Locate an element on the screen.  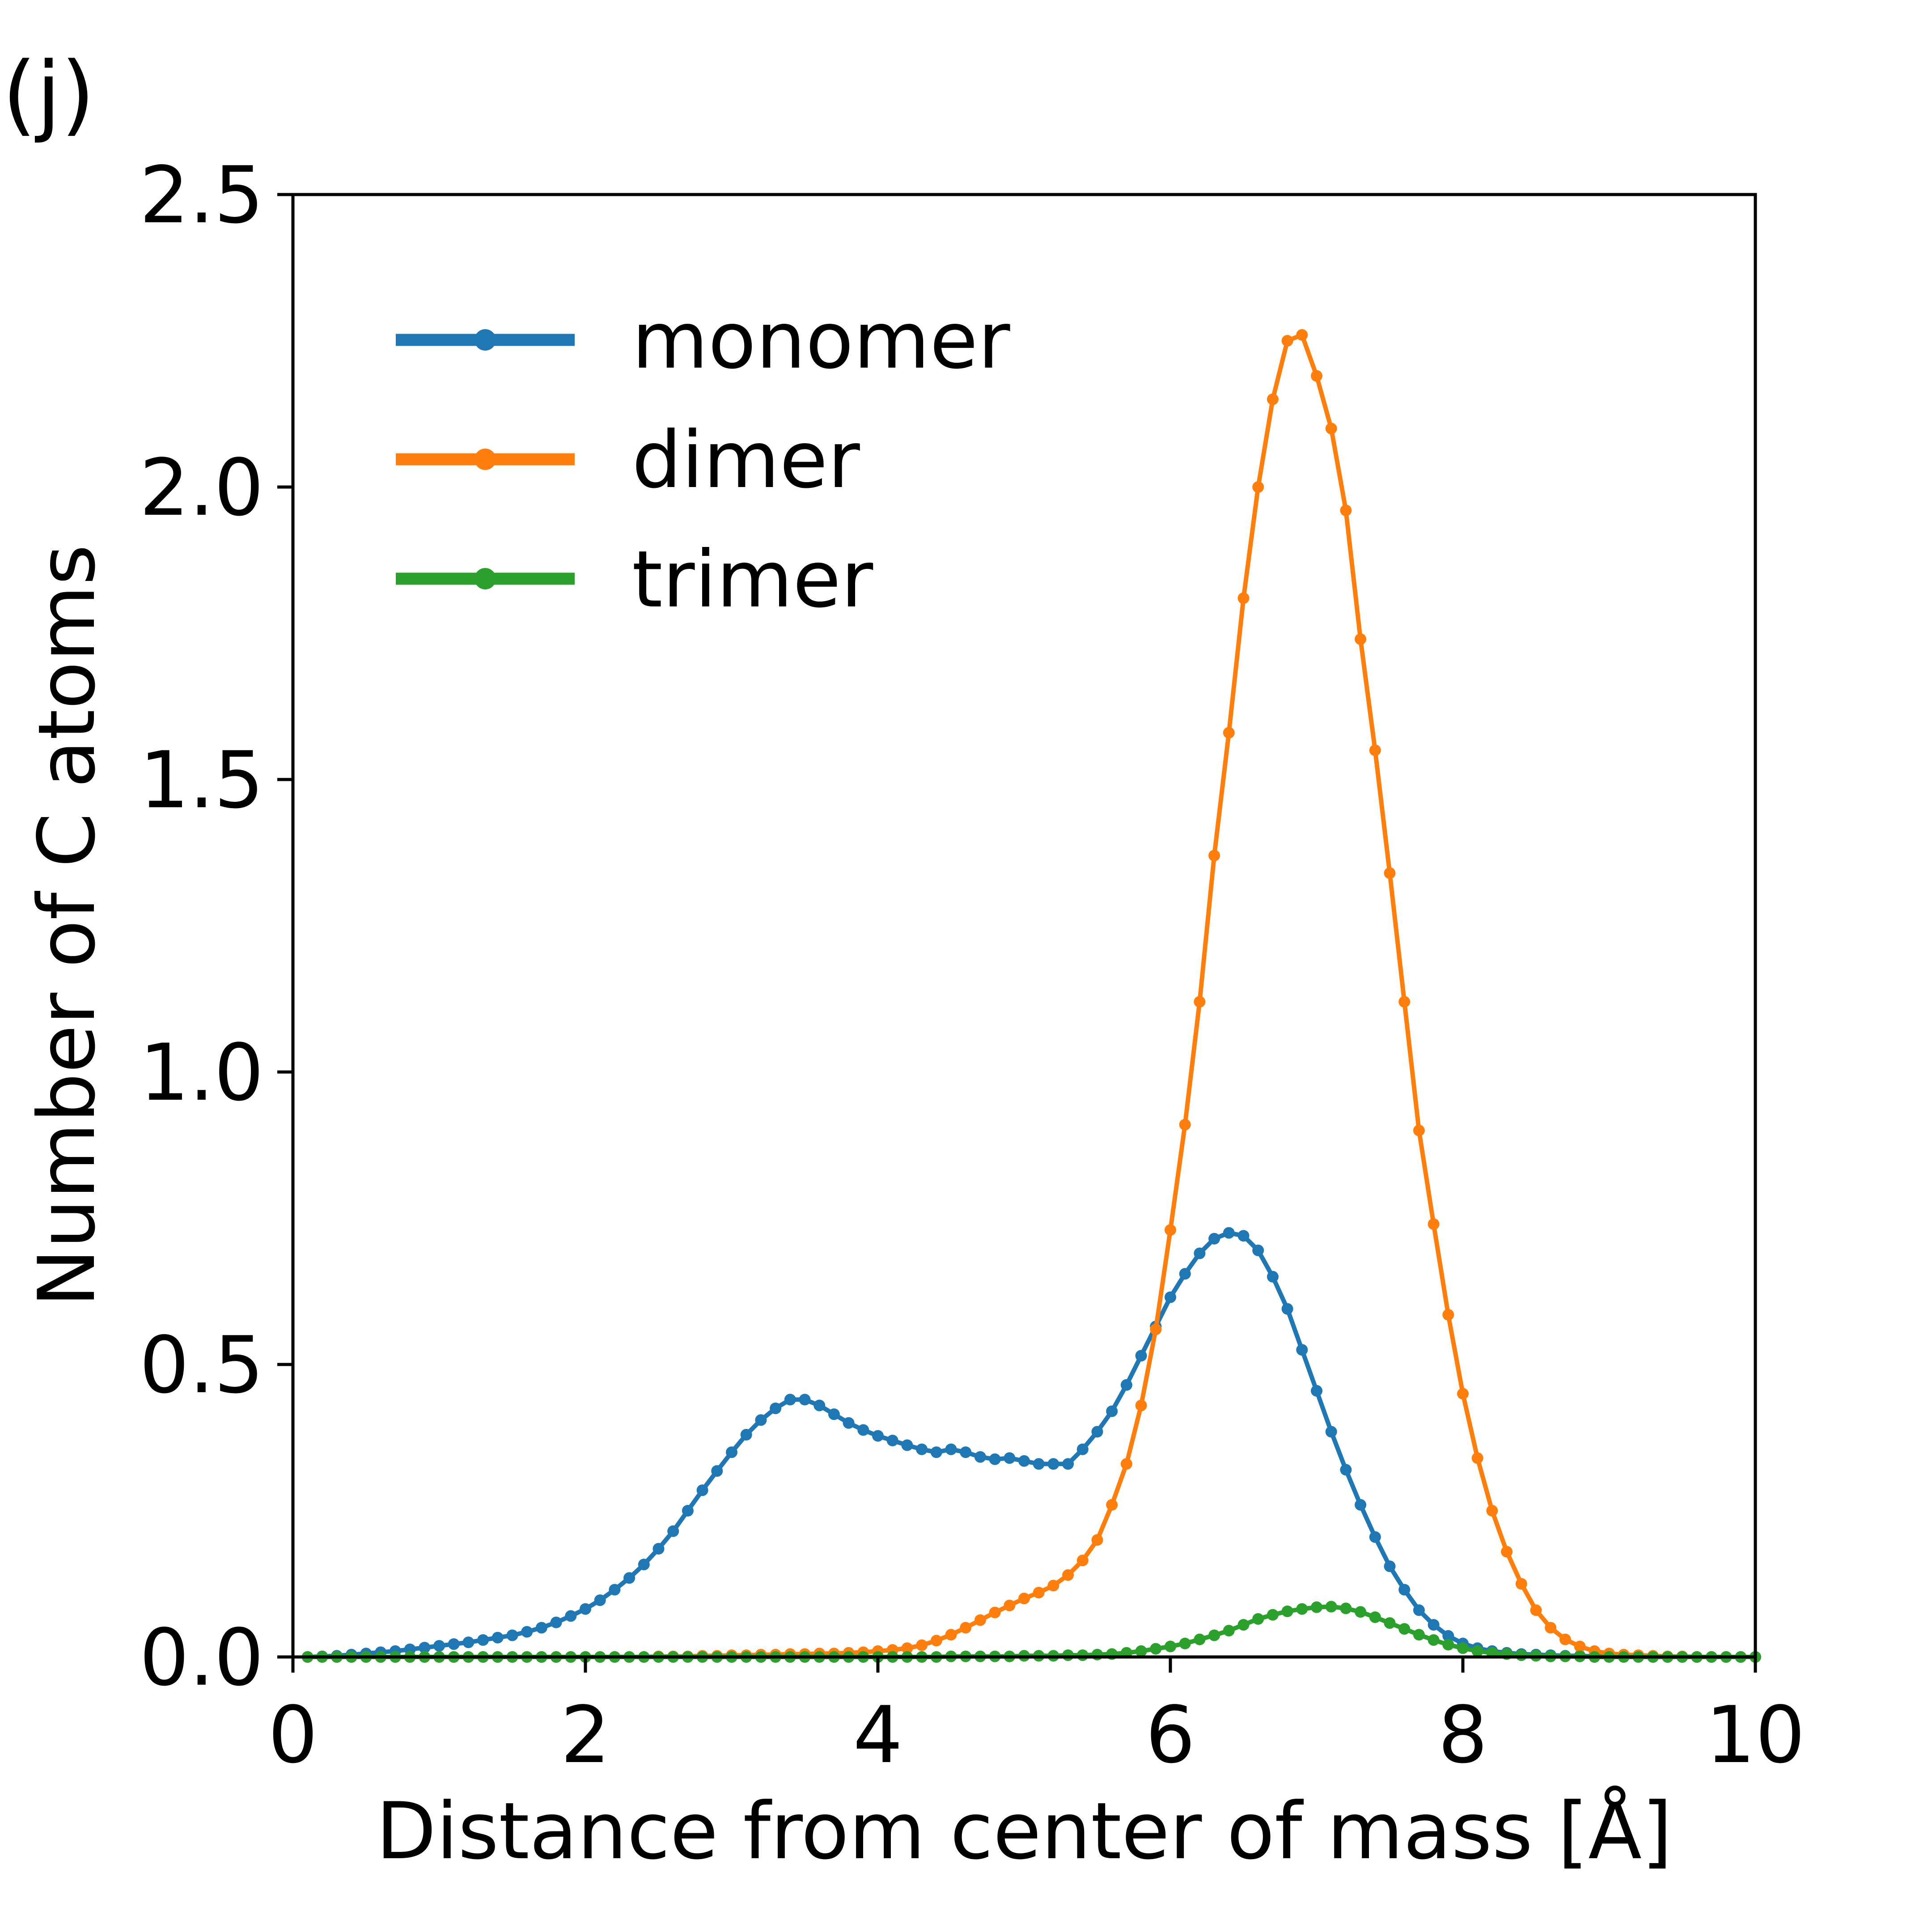
legend-item-dimer: dimer is located at coordinates (628, 460).